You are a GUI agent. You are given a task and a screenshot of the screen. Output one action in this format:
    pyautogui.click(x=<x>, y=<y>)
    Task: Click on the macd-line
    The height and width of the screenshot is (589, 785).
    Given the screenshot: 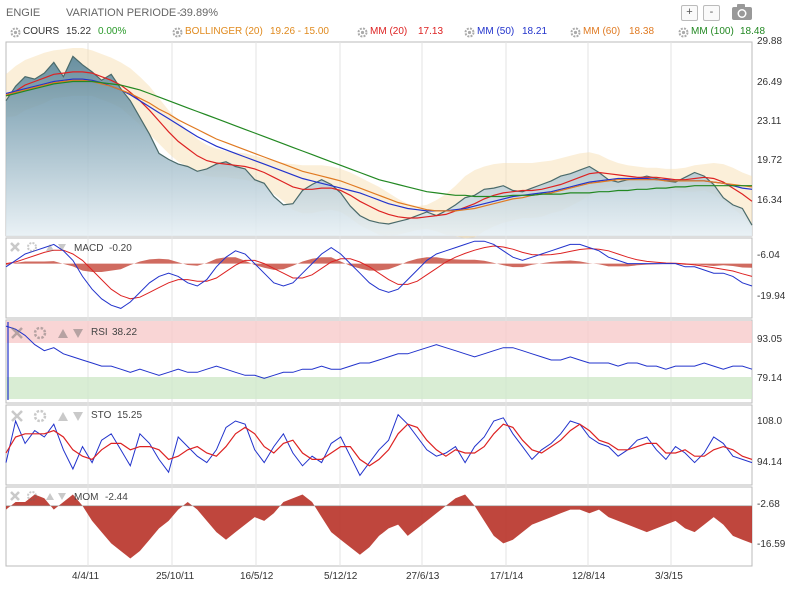 What is the action you would take?
    pyautogui.click(x=379, y=274)
    